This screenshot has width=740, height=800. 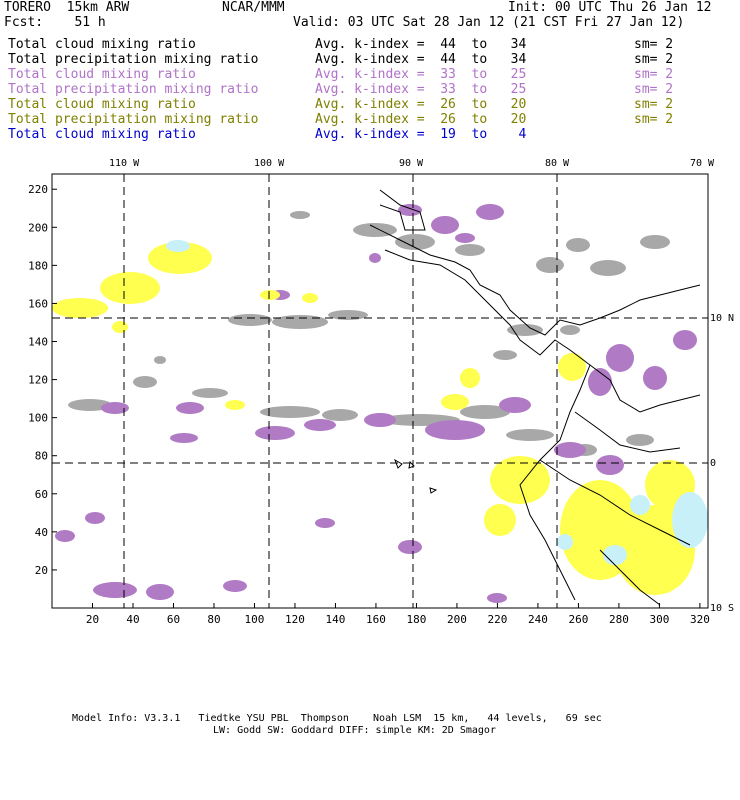 I want to click on lon-label-90w: 90 W, so click(x=411, y=163).